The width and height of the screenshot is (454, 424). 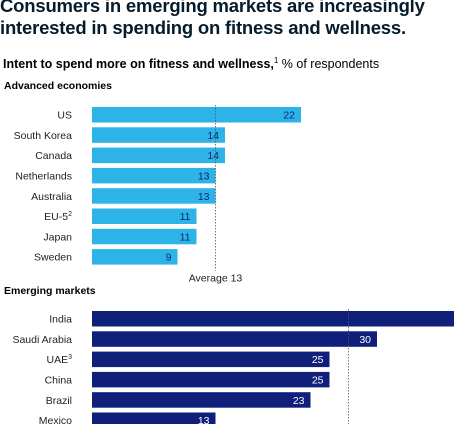 What do you see at coordinates (158, 155) in the screenshot?
I see `bar-canada` at bounding box center [158, 155].